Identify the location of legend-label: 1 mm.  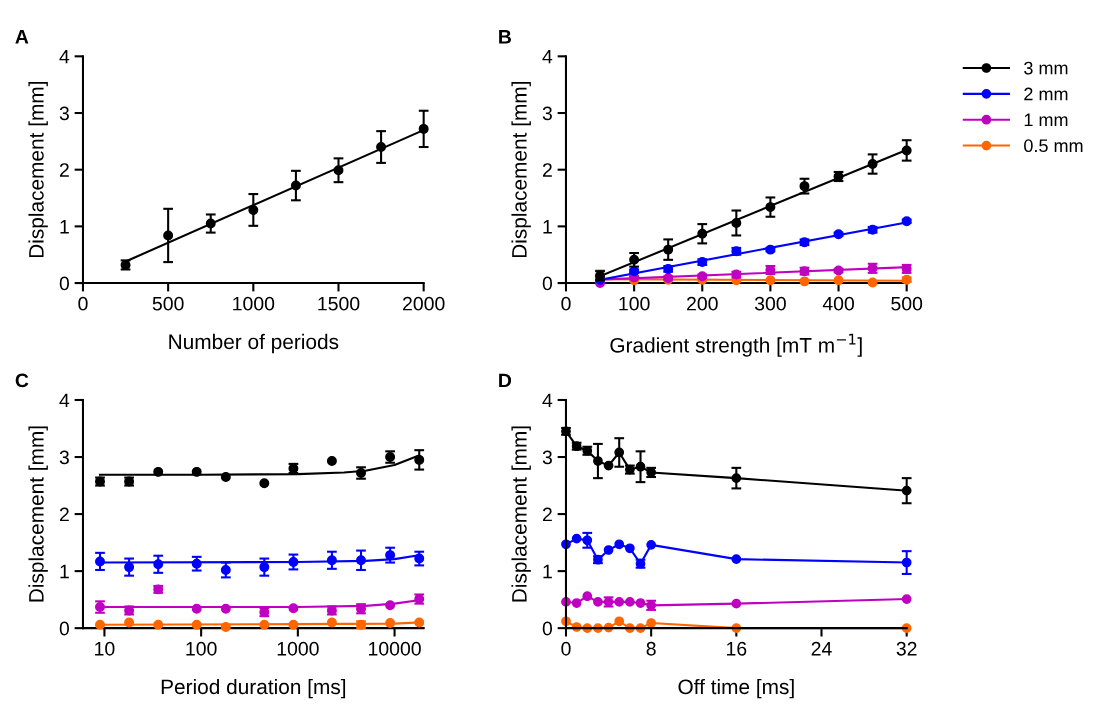
(1046, 120).